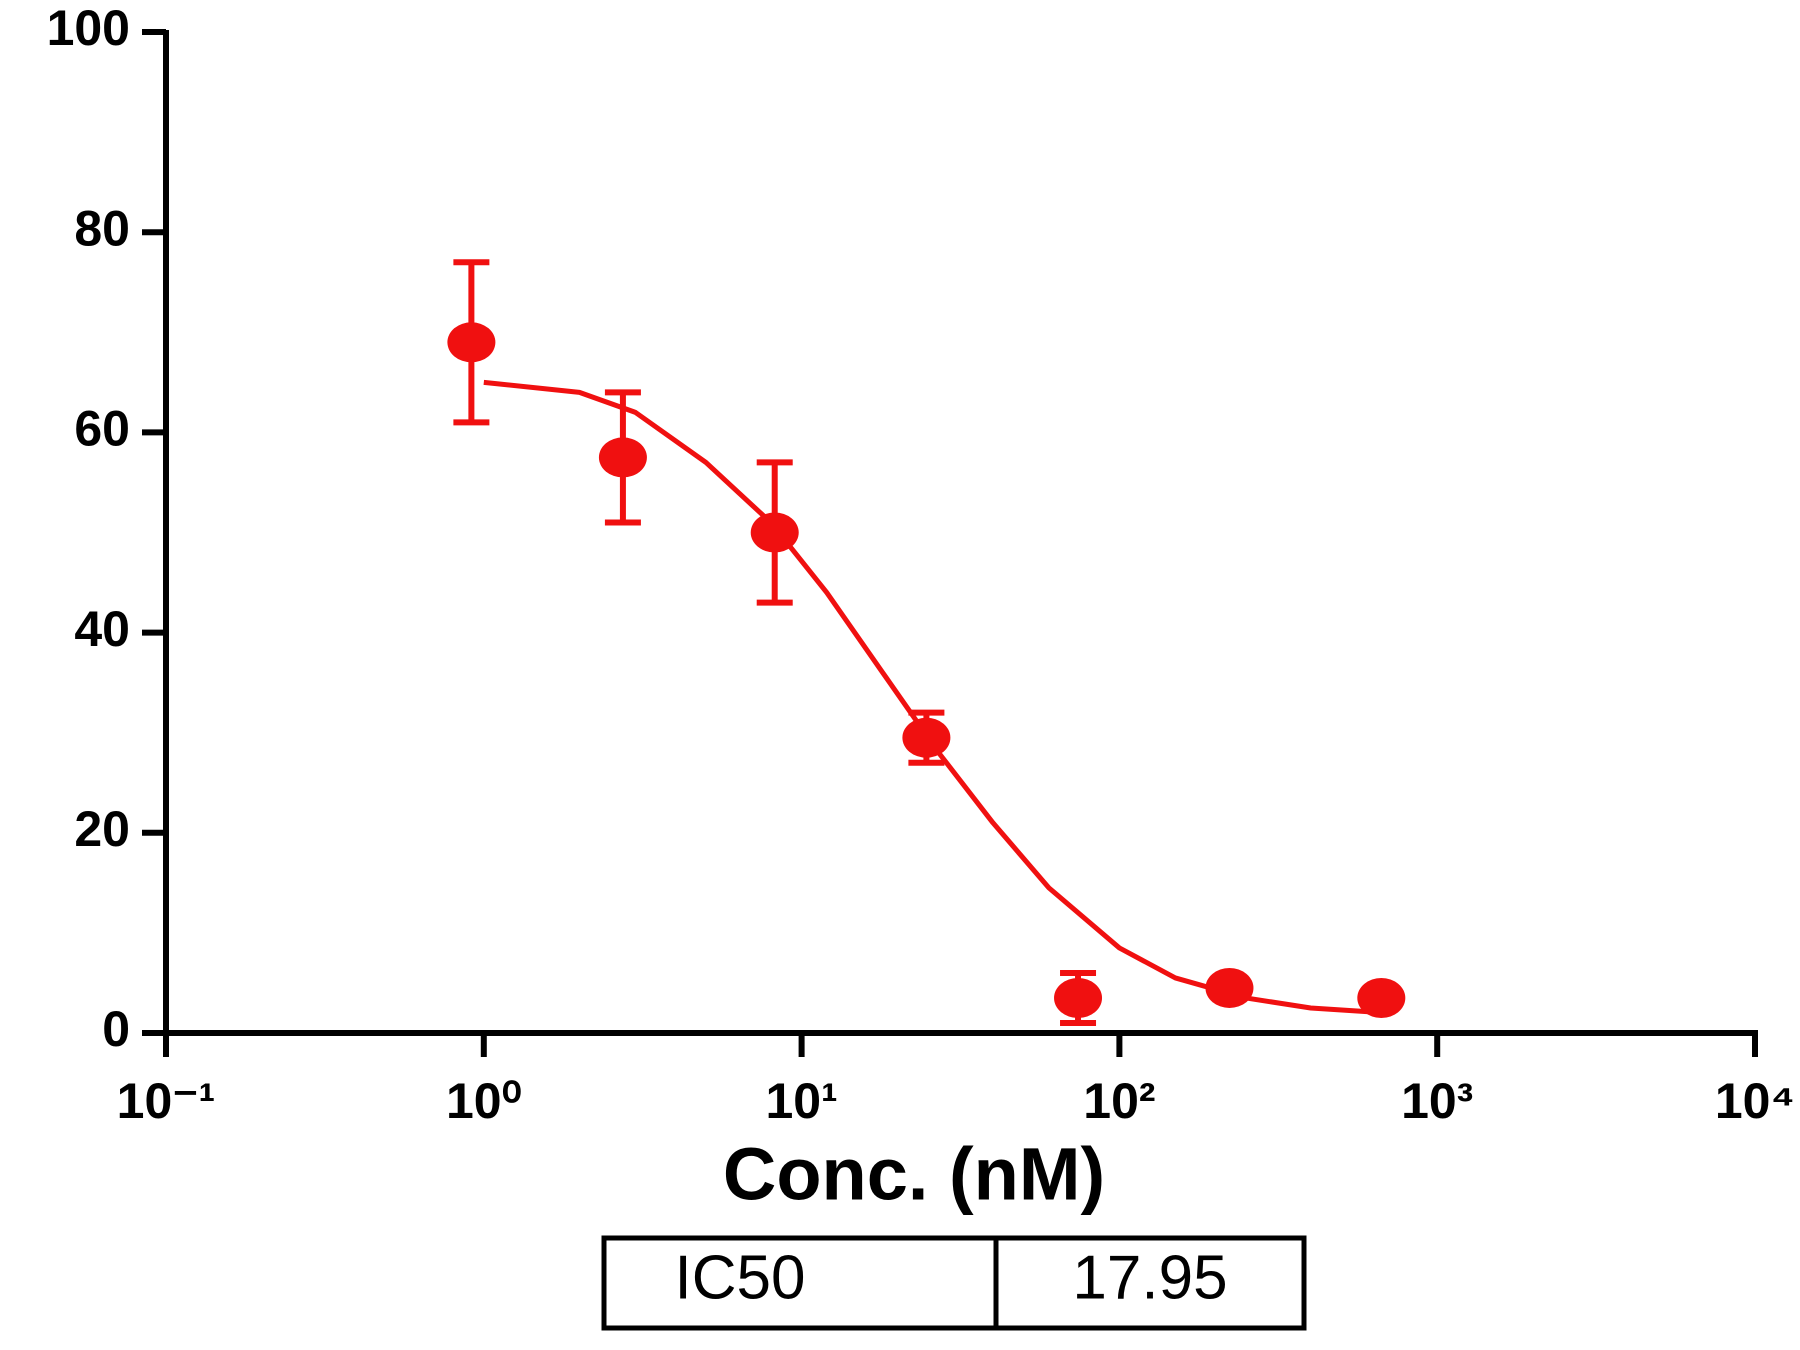  What do you see at coordinates (102, 629) in the screenshot?
I see `y-tick-label: 40` at bounding box center [102, 629].